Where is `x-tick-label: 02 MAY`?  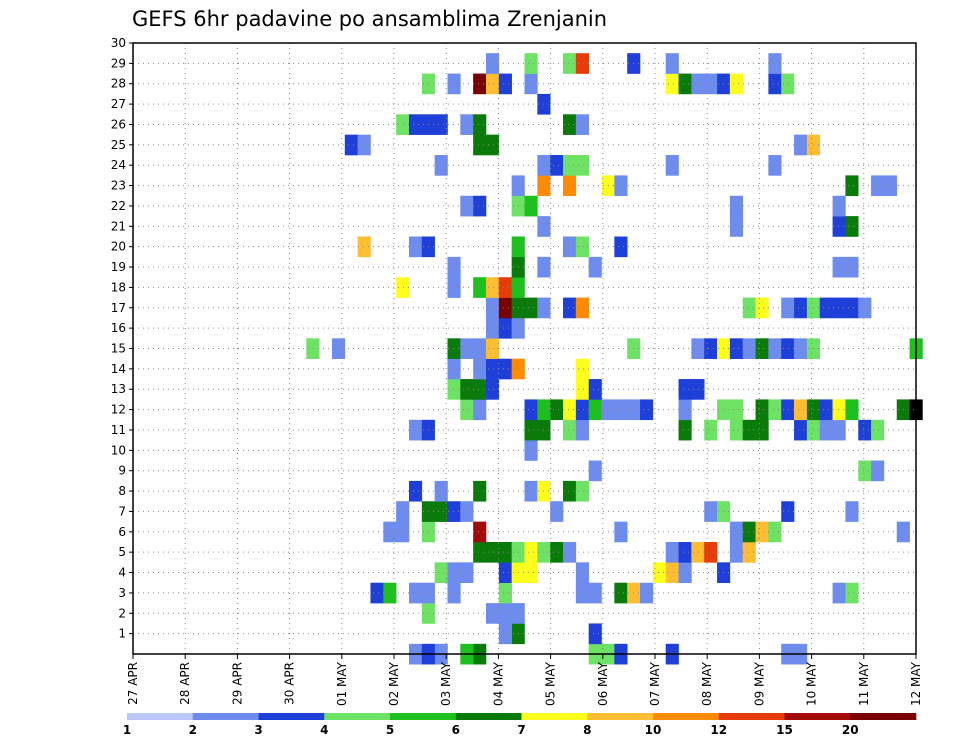 x-tick-label: 02 MAY is located at coordinates (394, 683).